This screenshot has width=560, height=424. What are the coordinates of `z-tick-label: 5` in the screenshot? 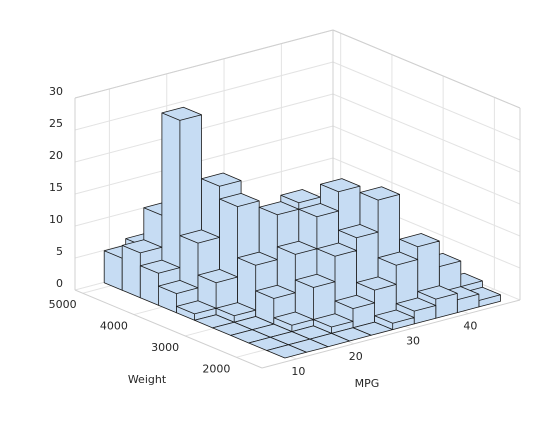 It's located at (59, 251).